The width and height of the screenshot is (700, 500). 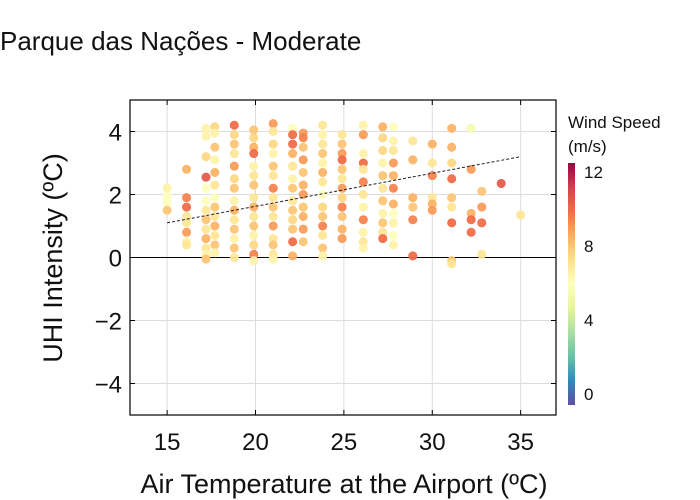 What do you see at coordinates (588, 246) in the screenshot?
I see `colorbar-tick-label: 8` at bounding box center [588, 246].